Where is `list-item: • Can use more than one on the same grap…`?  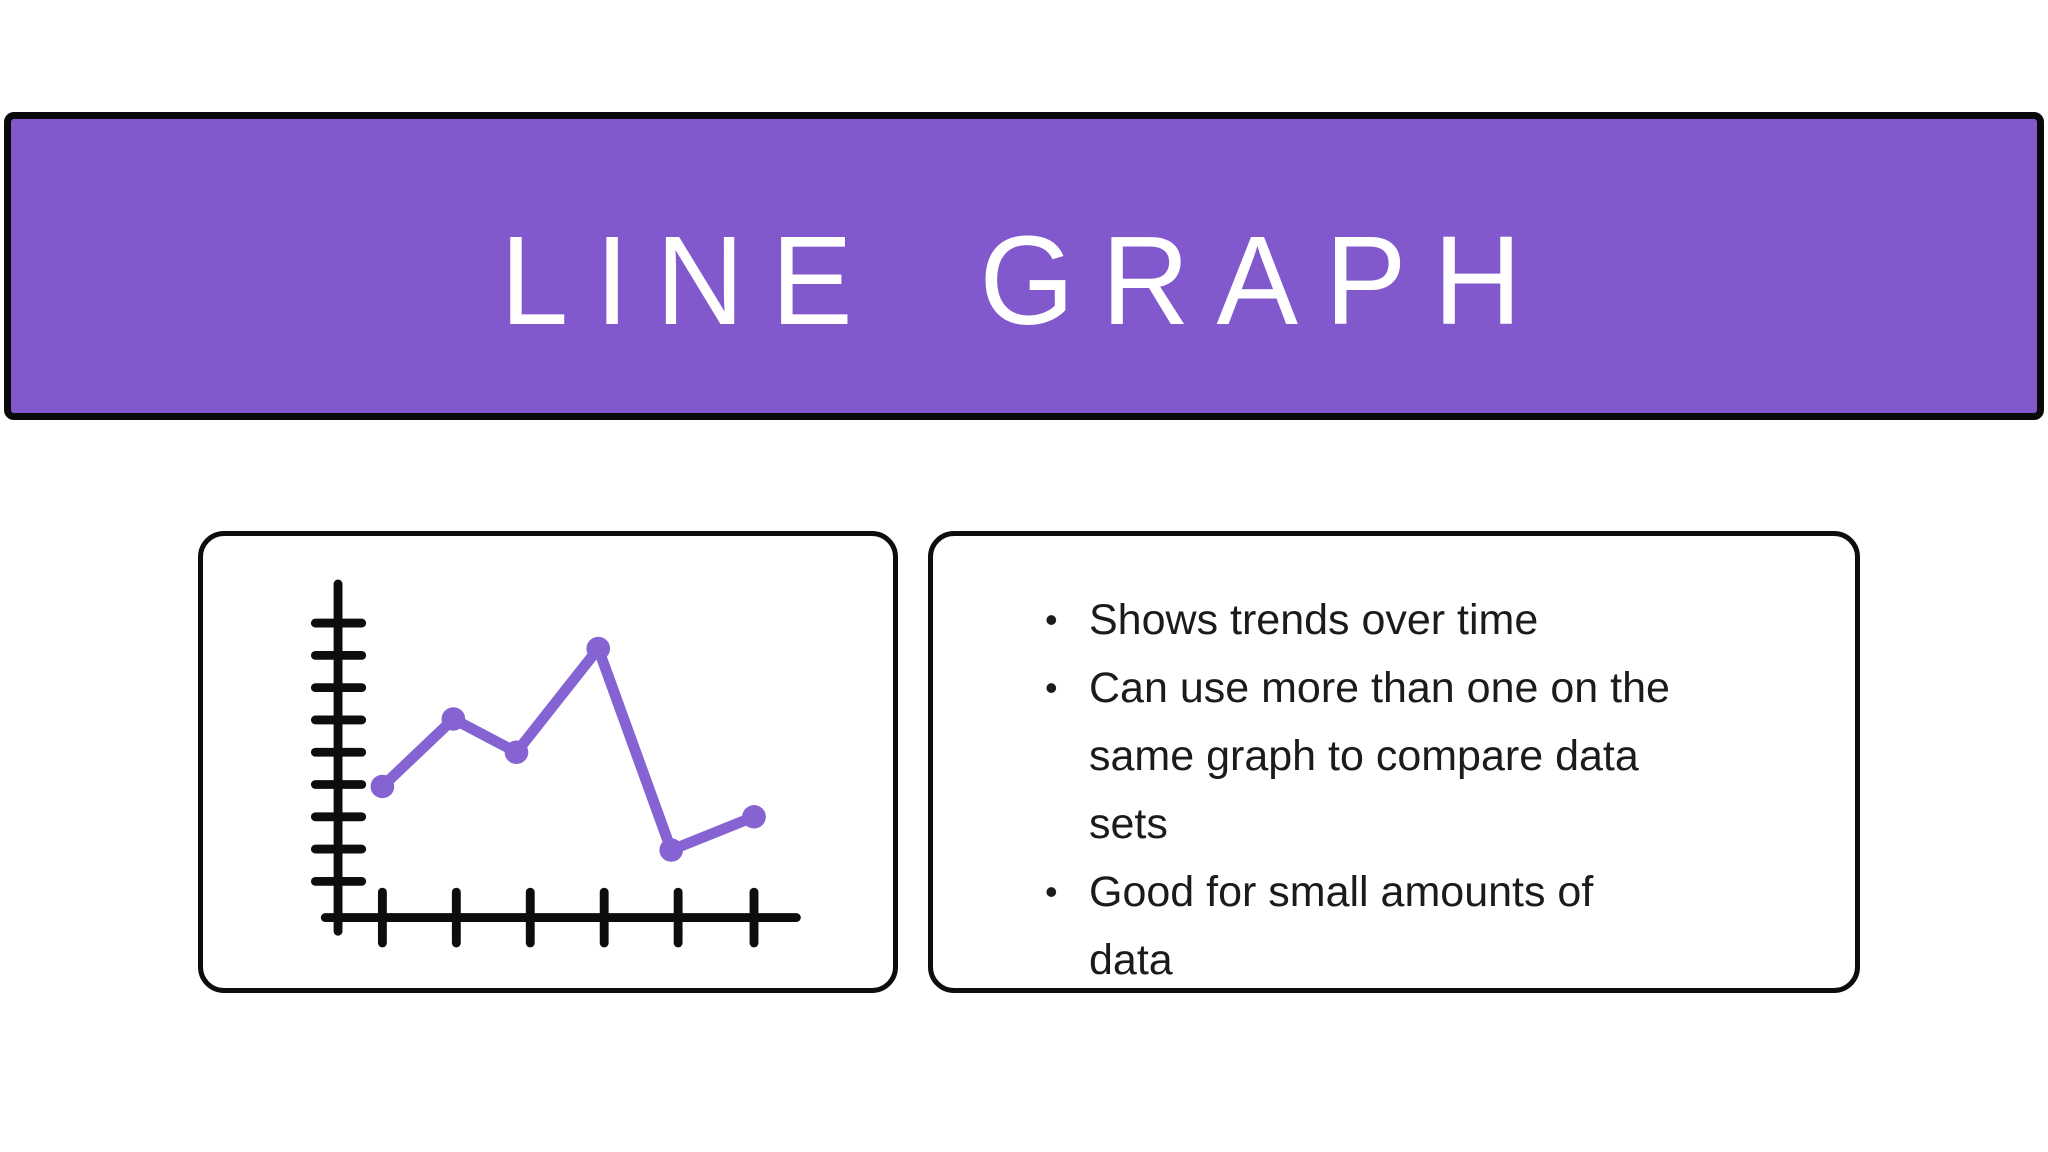
list-item: • Can use more than one on the same grap… is located at coordinates (1421, 756).